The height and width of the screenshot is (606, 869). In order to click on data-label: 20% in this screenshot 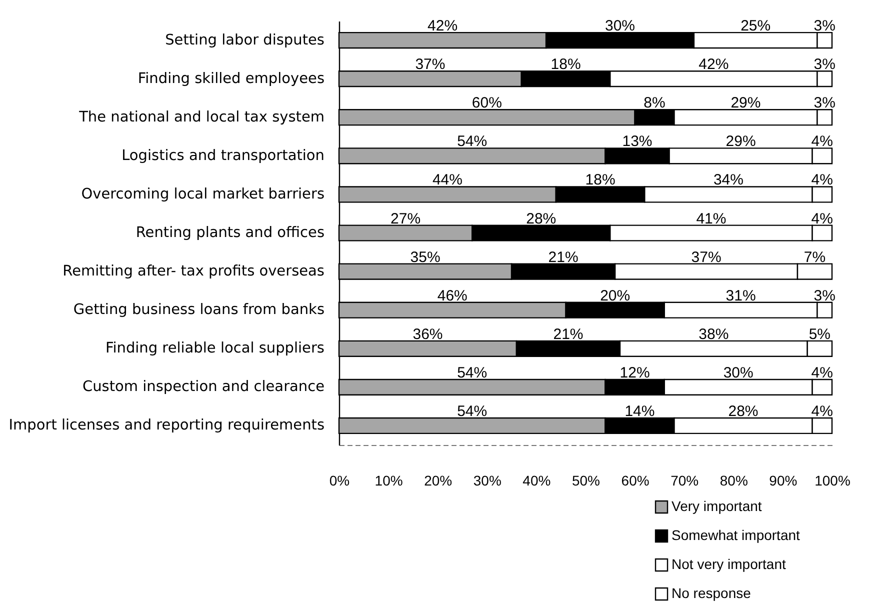, I will do `click(615, 295)`.